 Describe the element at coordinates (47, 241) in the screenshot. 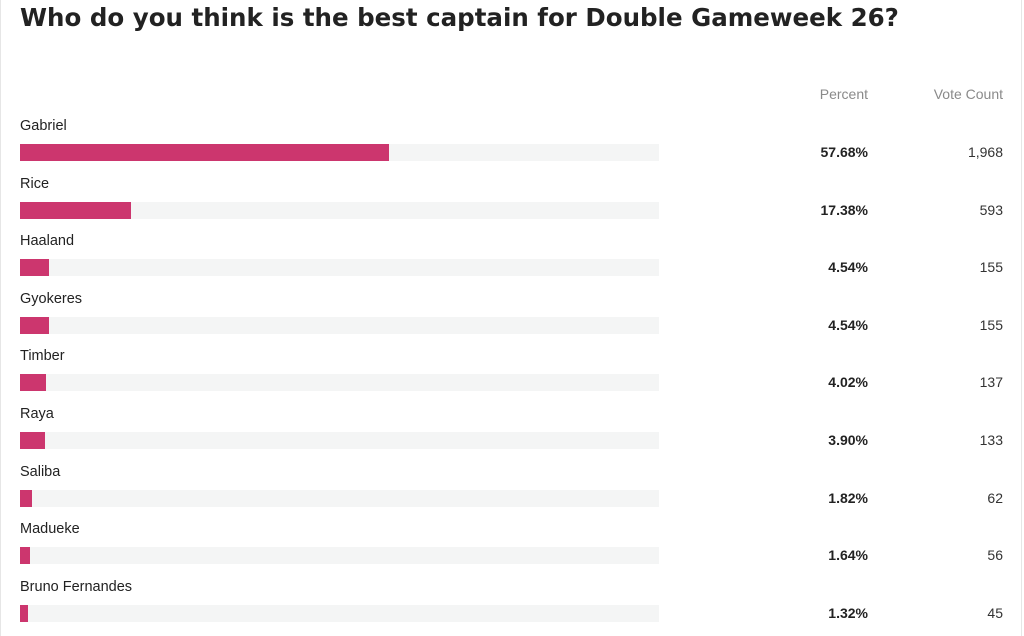

I see `option-label: Haaland` at that location.